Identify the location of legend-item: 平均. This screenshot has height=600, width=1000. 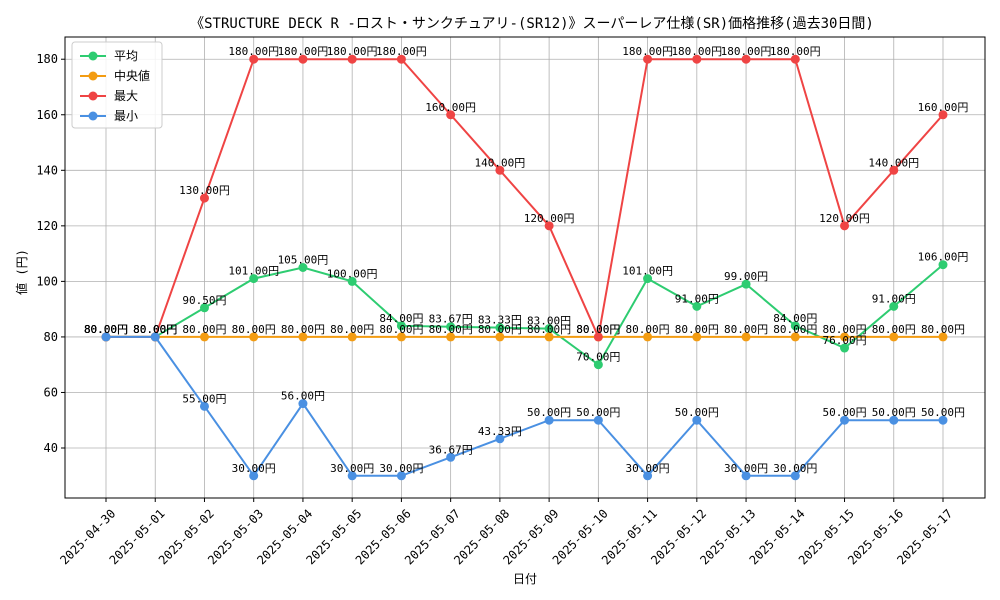
(109, 56).